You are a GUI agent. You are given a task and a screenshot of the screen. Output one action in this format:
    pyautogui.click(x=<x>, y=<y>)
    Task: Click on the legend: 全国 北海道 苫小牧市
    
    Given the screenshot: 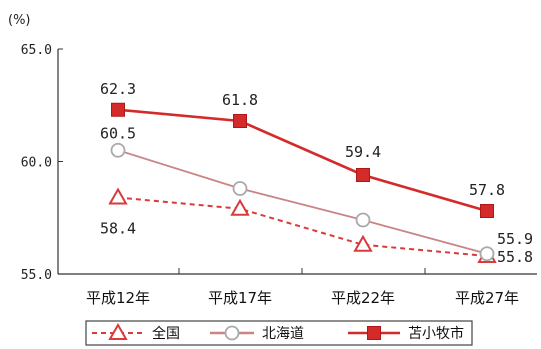 What is the action you would take?
    pyautogui.click(x=279, y=333)
    